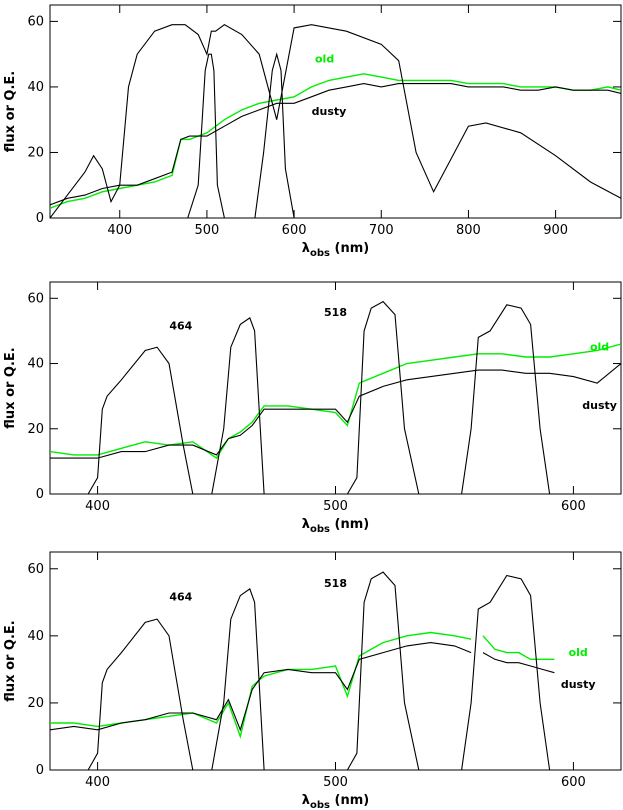  Describe the element at coordinates (468, 230) in the screenshot. I see `x-tick-label: 800` at that location.